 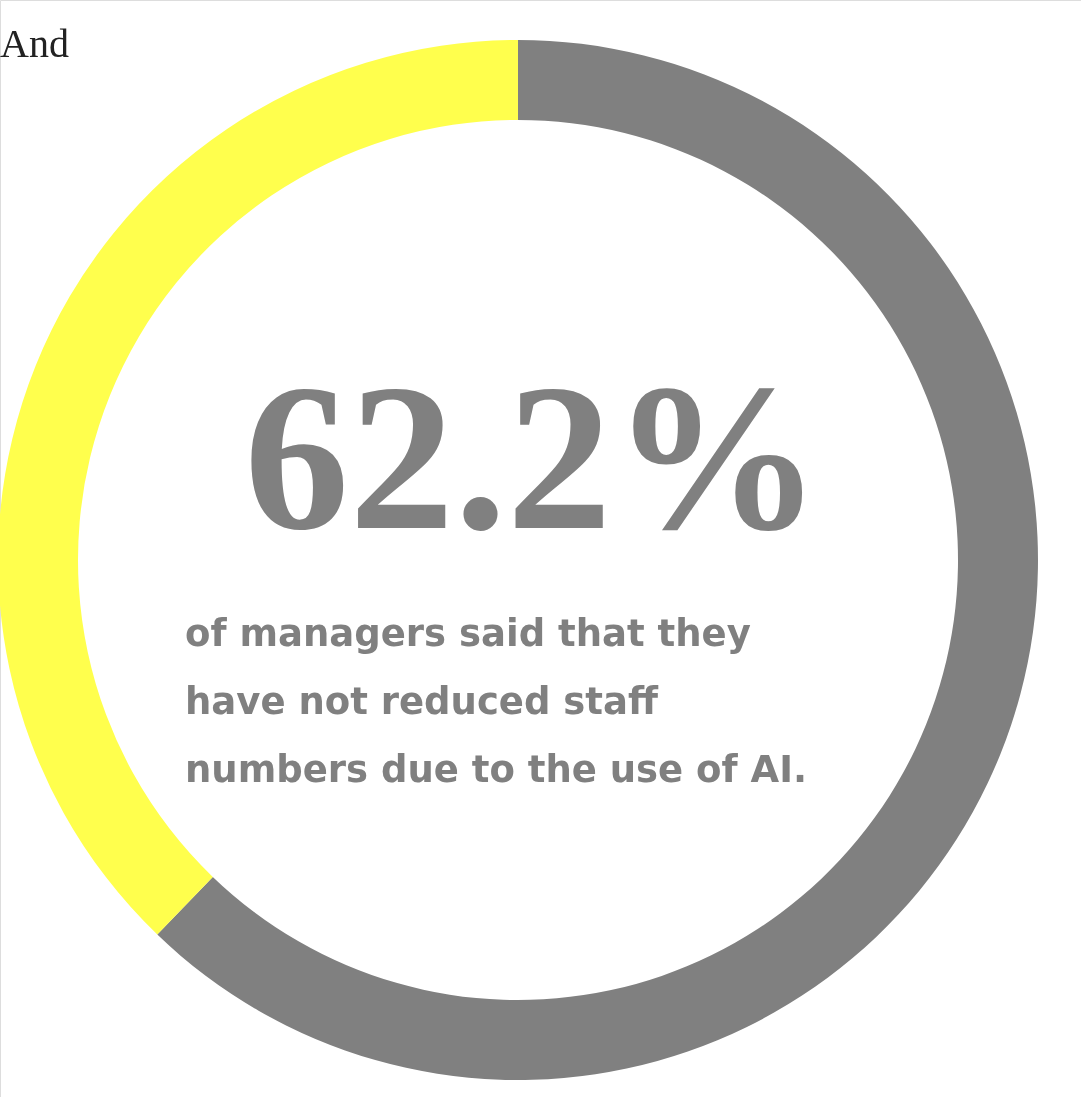 What do you see at coordinates (34, 43) in the screenshot?
I see `text: And` at bounding box center [34, 43].